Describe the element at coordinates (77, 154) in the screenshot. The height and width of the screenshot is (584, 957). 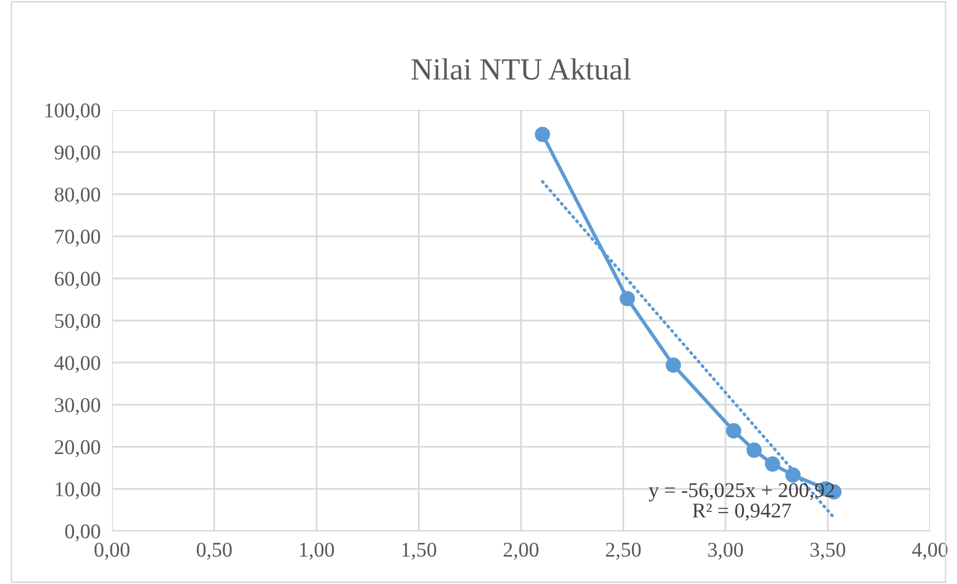
I see `y-tick-label: 90,00` at that location.